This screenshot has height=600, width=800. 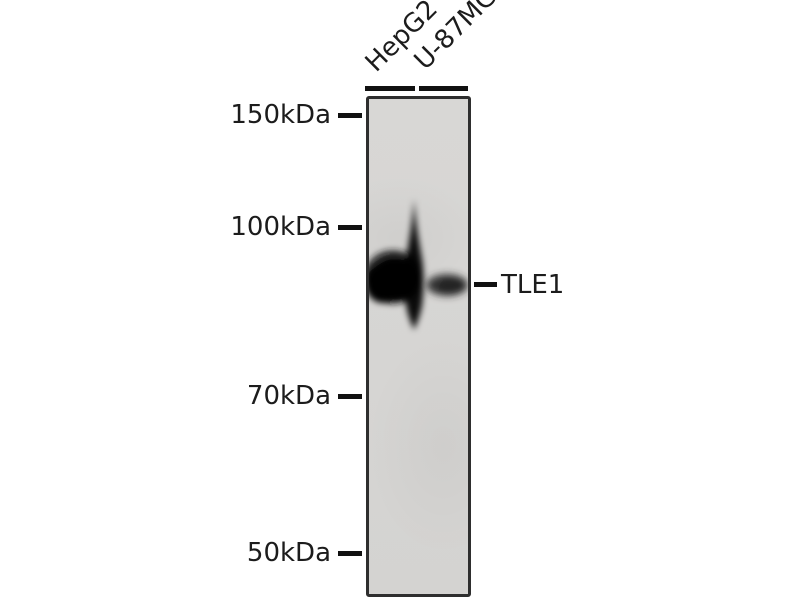 What do you see at coordinates (288, 396) in the screenshot?
I see `mw-label-70: 70kDa` at bounding box center [288, 396].